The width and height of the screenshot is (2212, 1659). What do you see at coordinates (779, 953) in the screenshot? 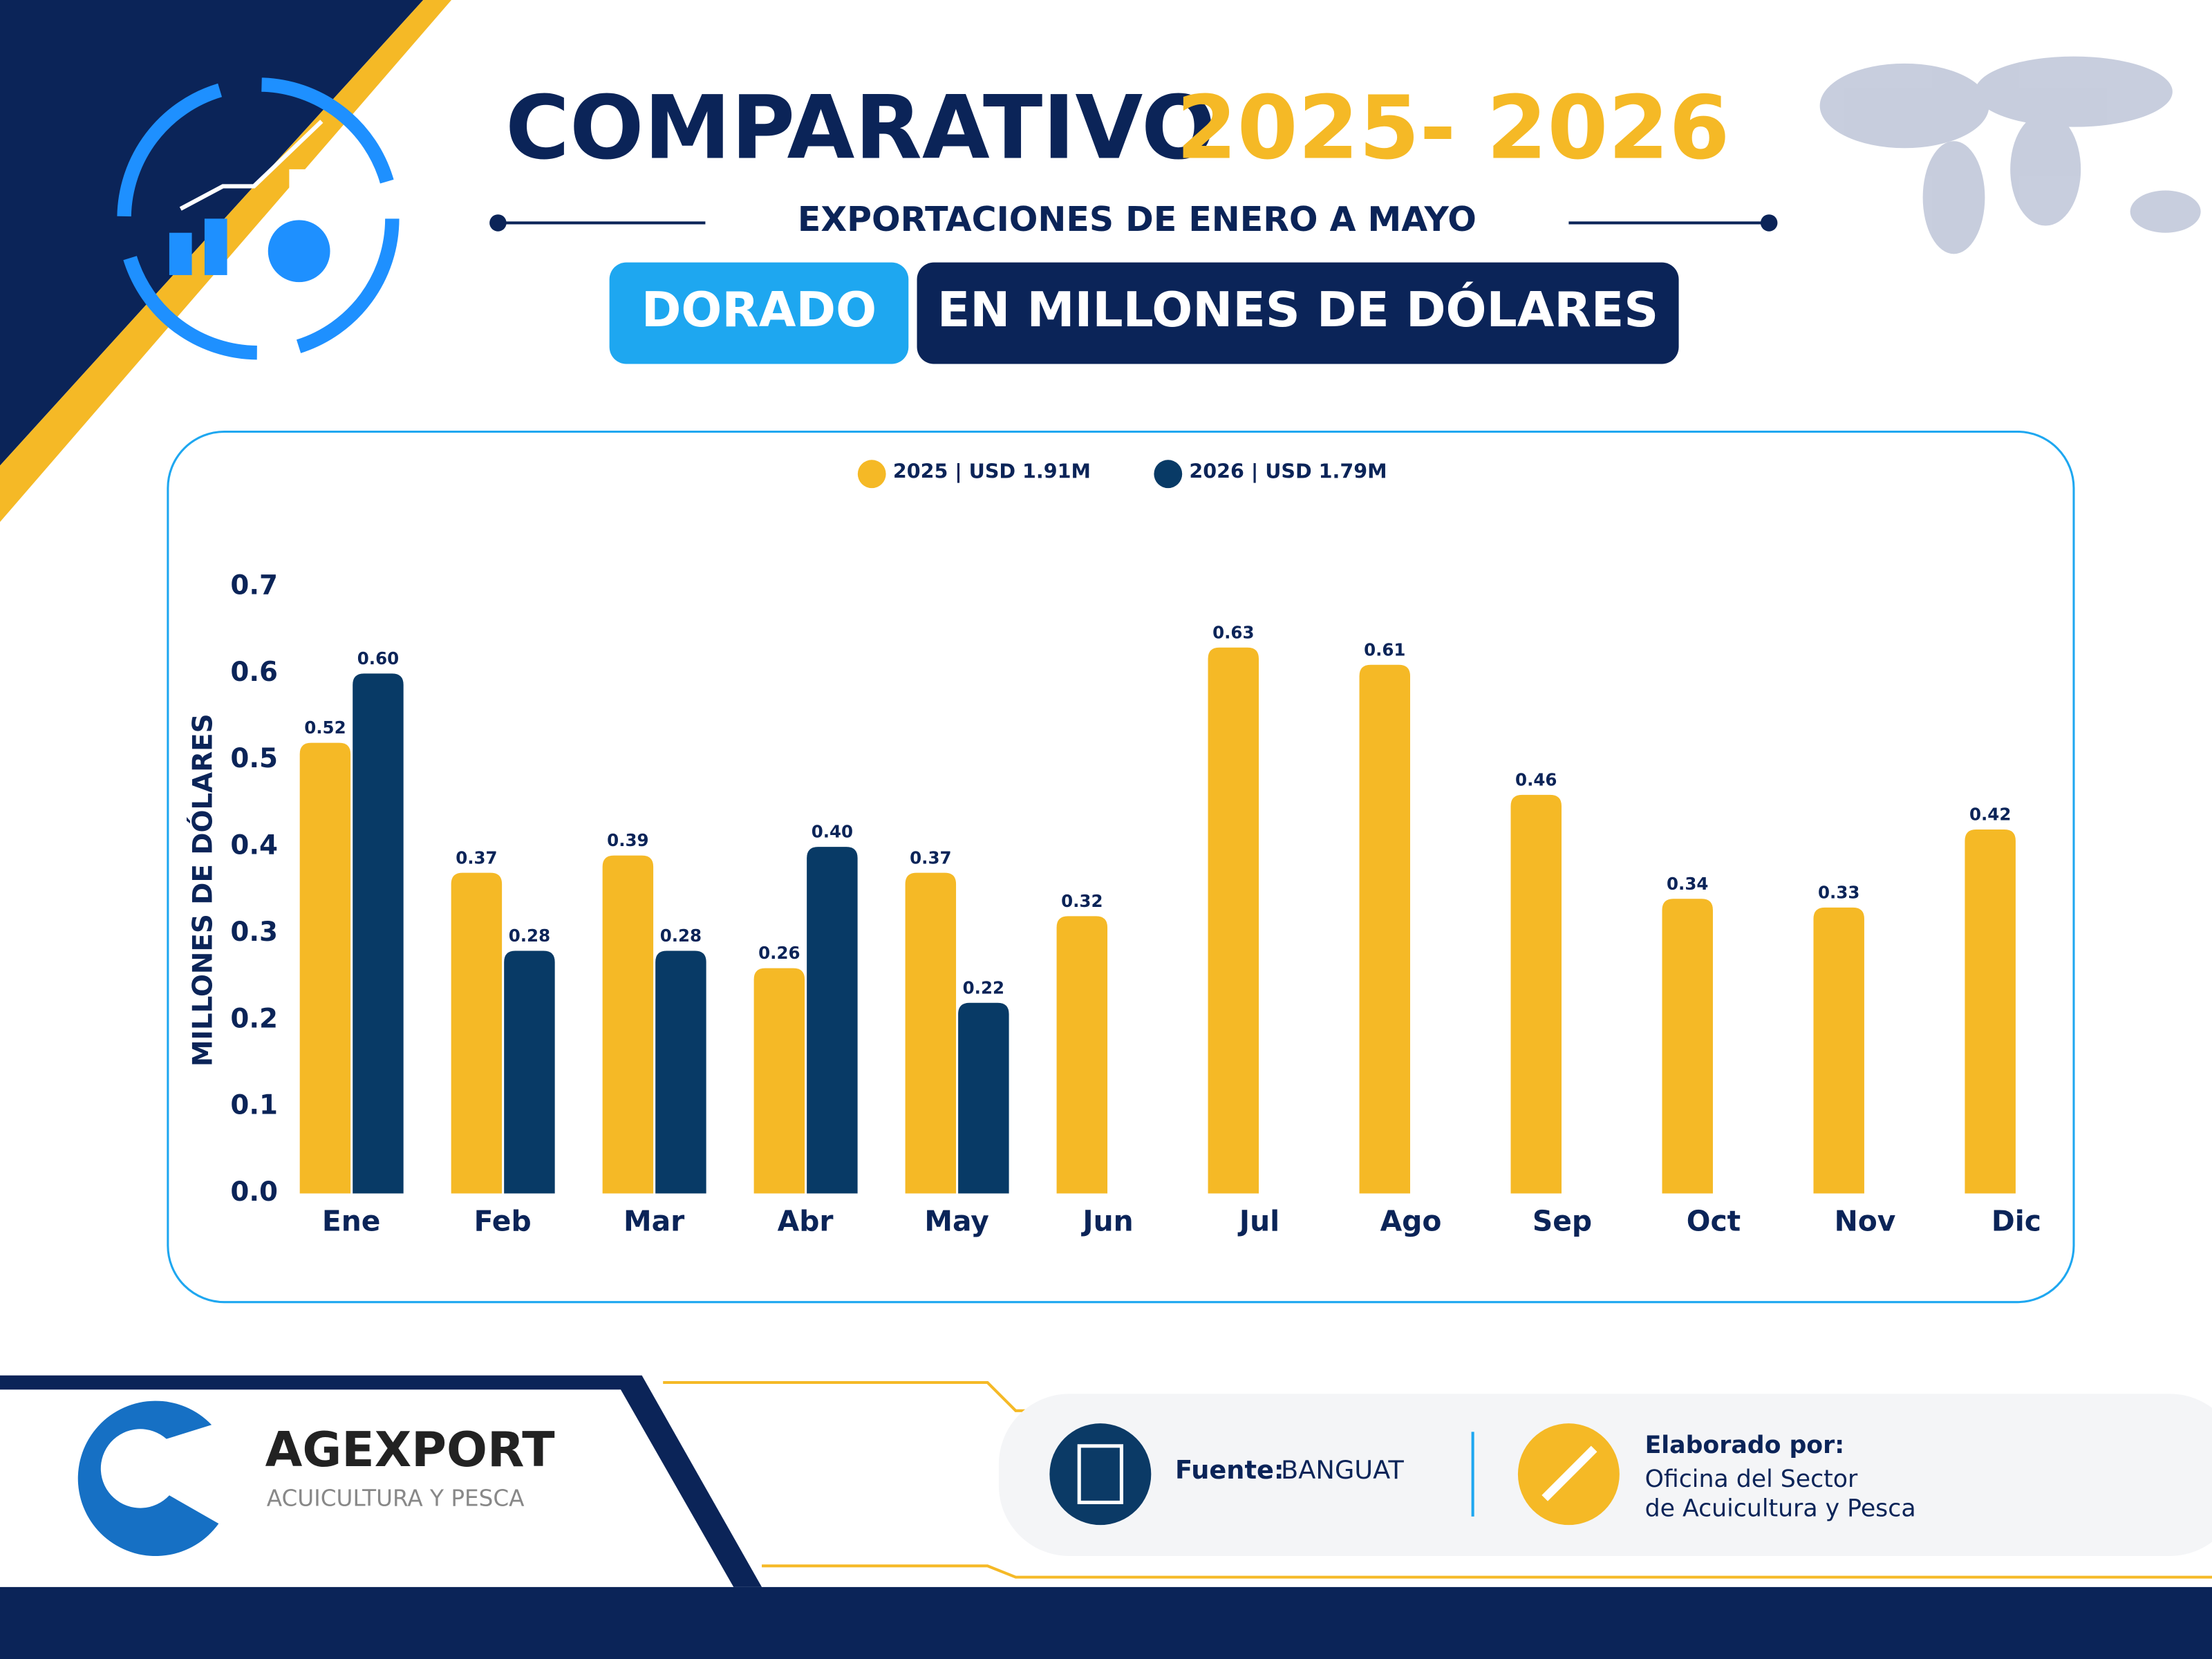
I see `value-label: 0.26` at bounding box center [779, 953].